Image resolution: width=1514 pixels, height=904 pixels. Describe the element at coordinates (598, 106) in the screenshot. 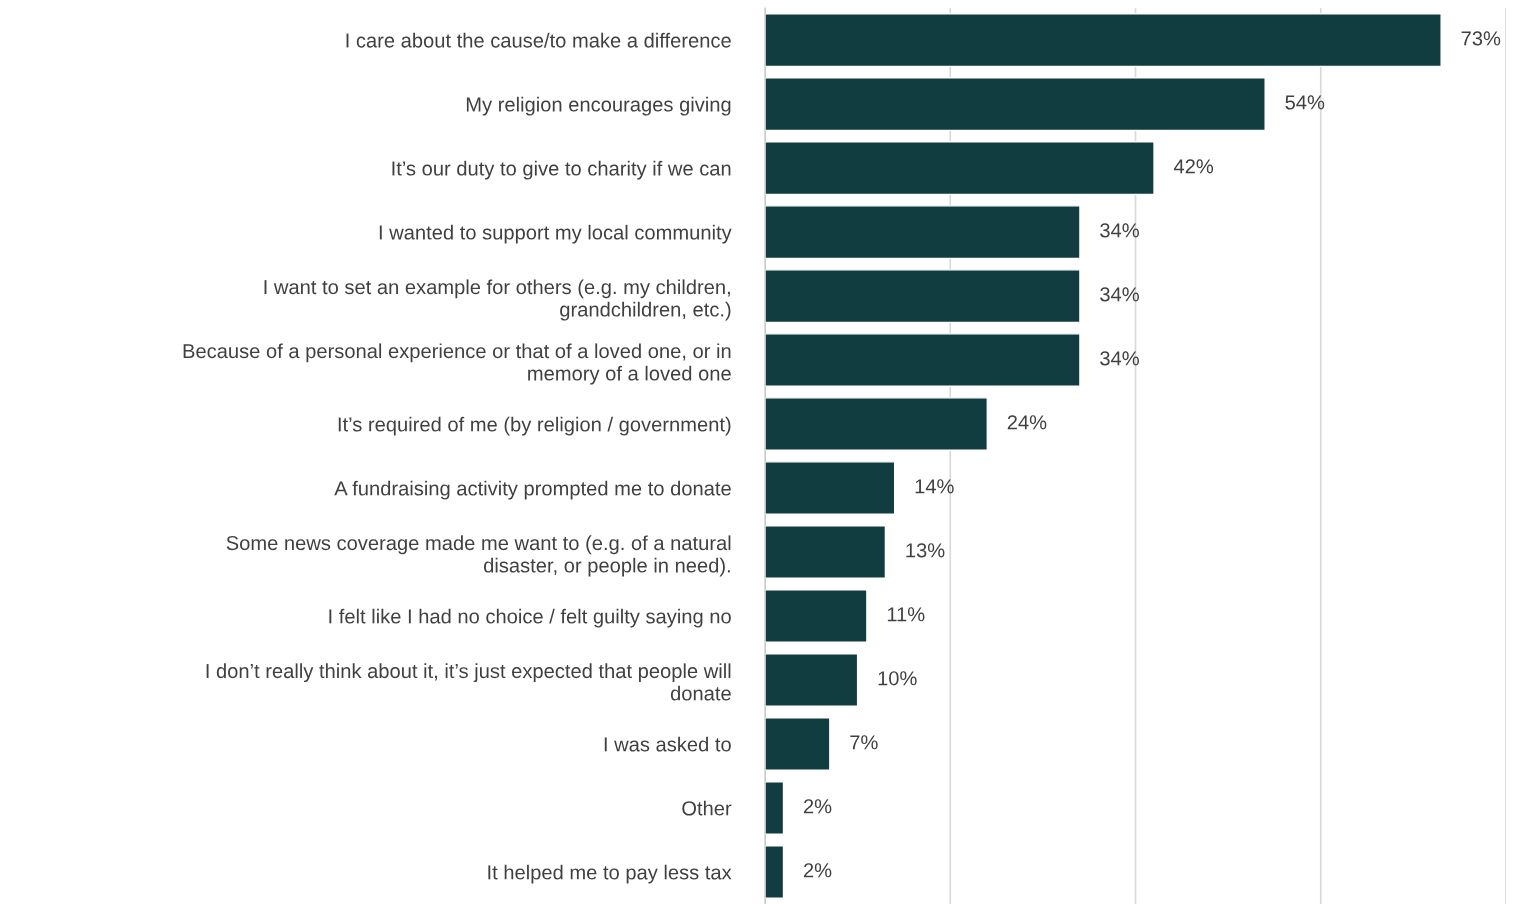

I see `y-tick-label: My religion encourages giving` at that location.